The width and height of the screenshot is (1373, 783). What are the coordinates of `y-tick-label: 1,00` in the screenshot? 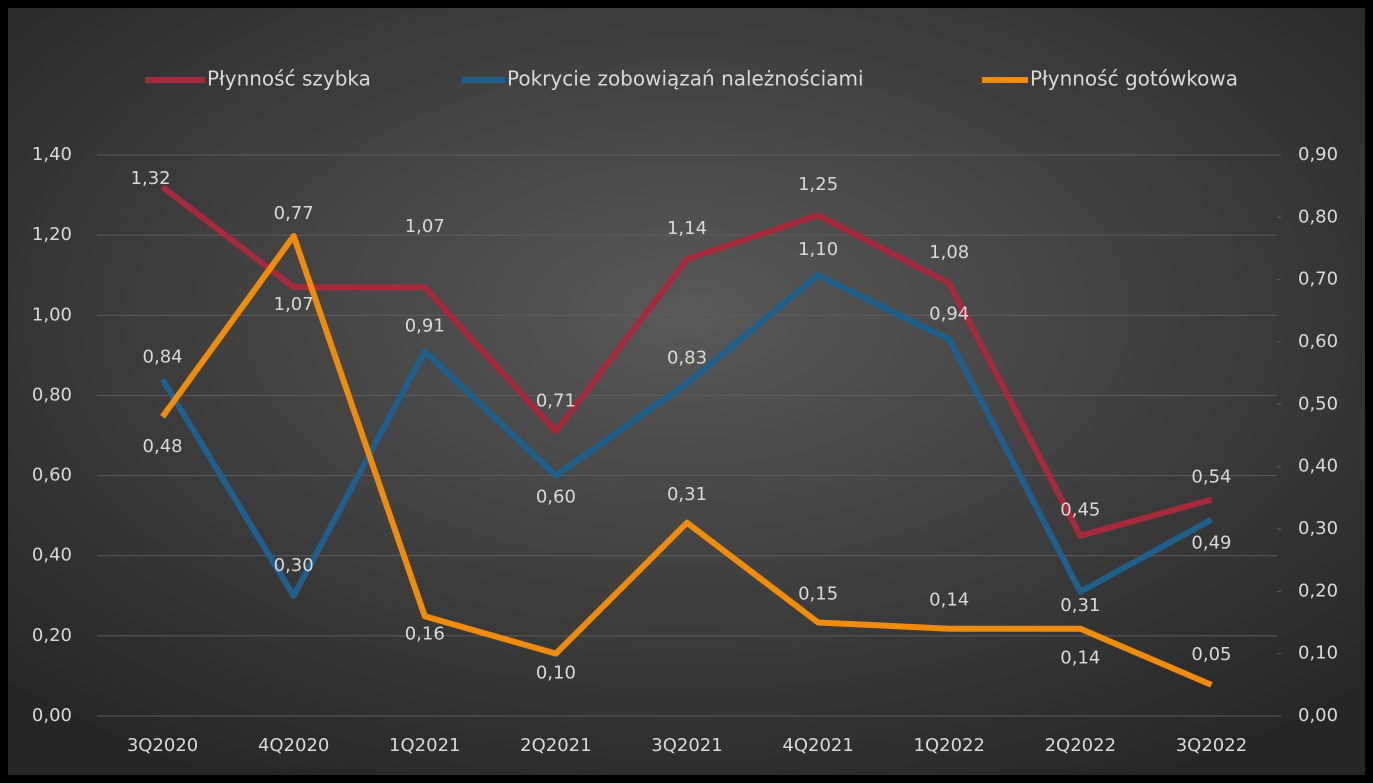 It's located at (52, 314).